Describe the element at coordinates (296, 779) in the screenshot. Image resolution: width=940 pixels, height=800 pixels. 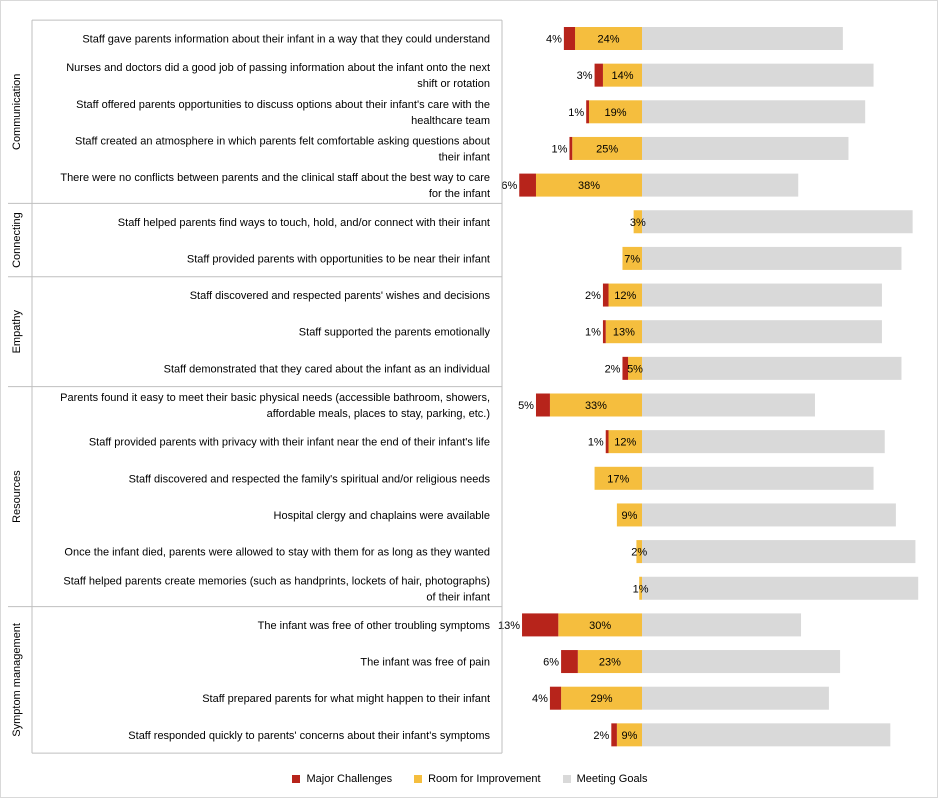
I see `legend-swatch-major` at that location.